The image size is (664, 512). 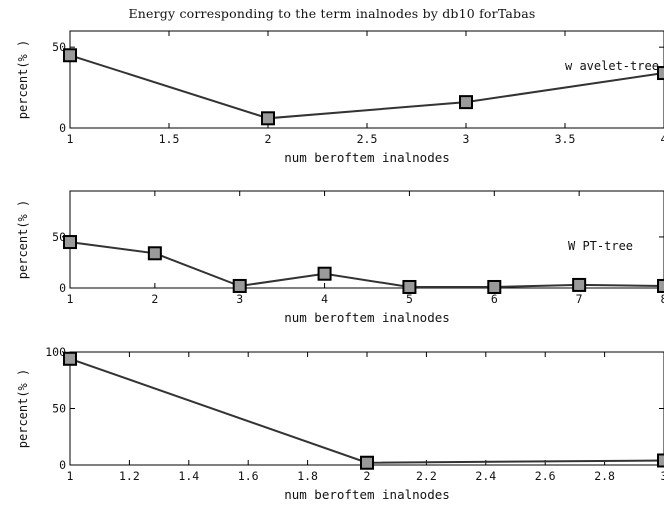 I want to click on x-tick-label: 2.2, so click(x=426, y=476).